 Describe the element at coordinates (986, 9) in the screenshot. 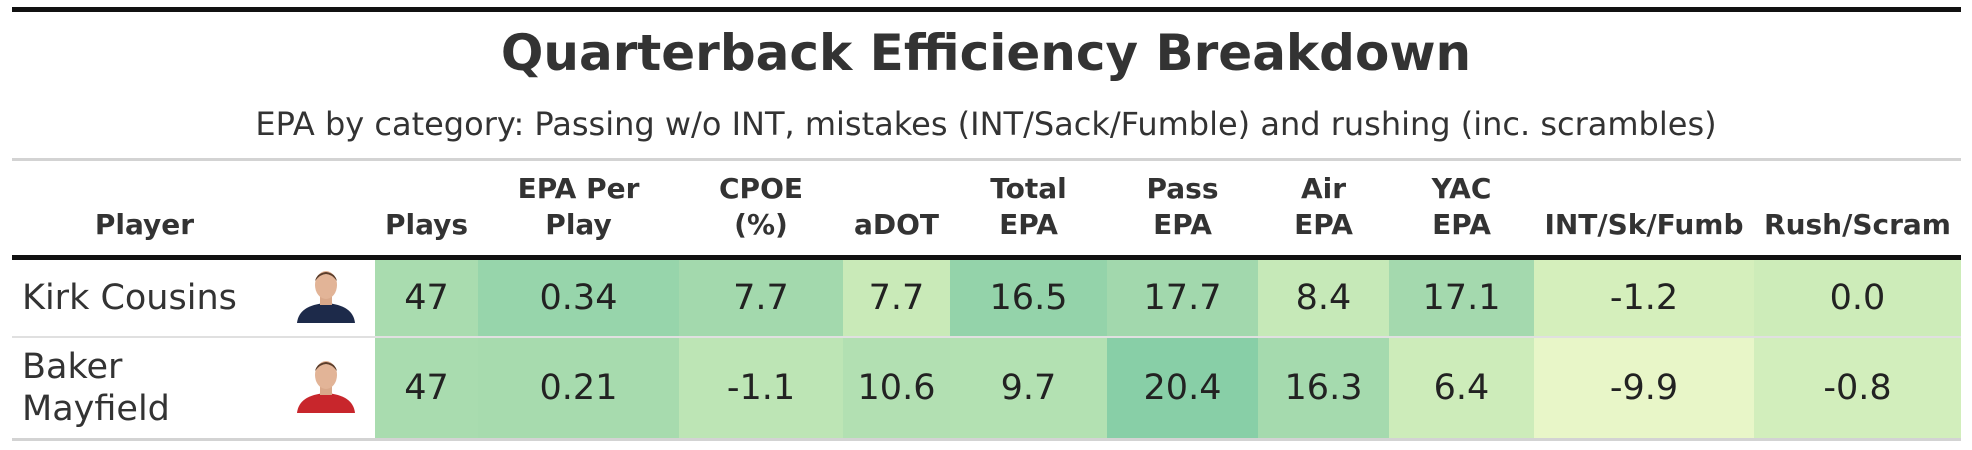

I see `top-rule` at that location.